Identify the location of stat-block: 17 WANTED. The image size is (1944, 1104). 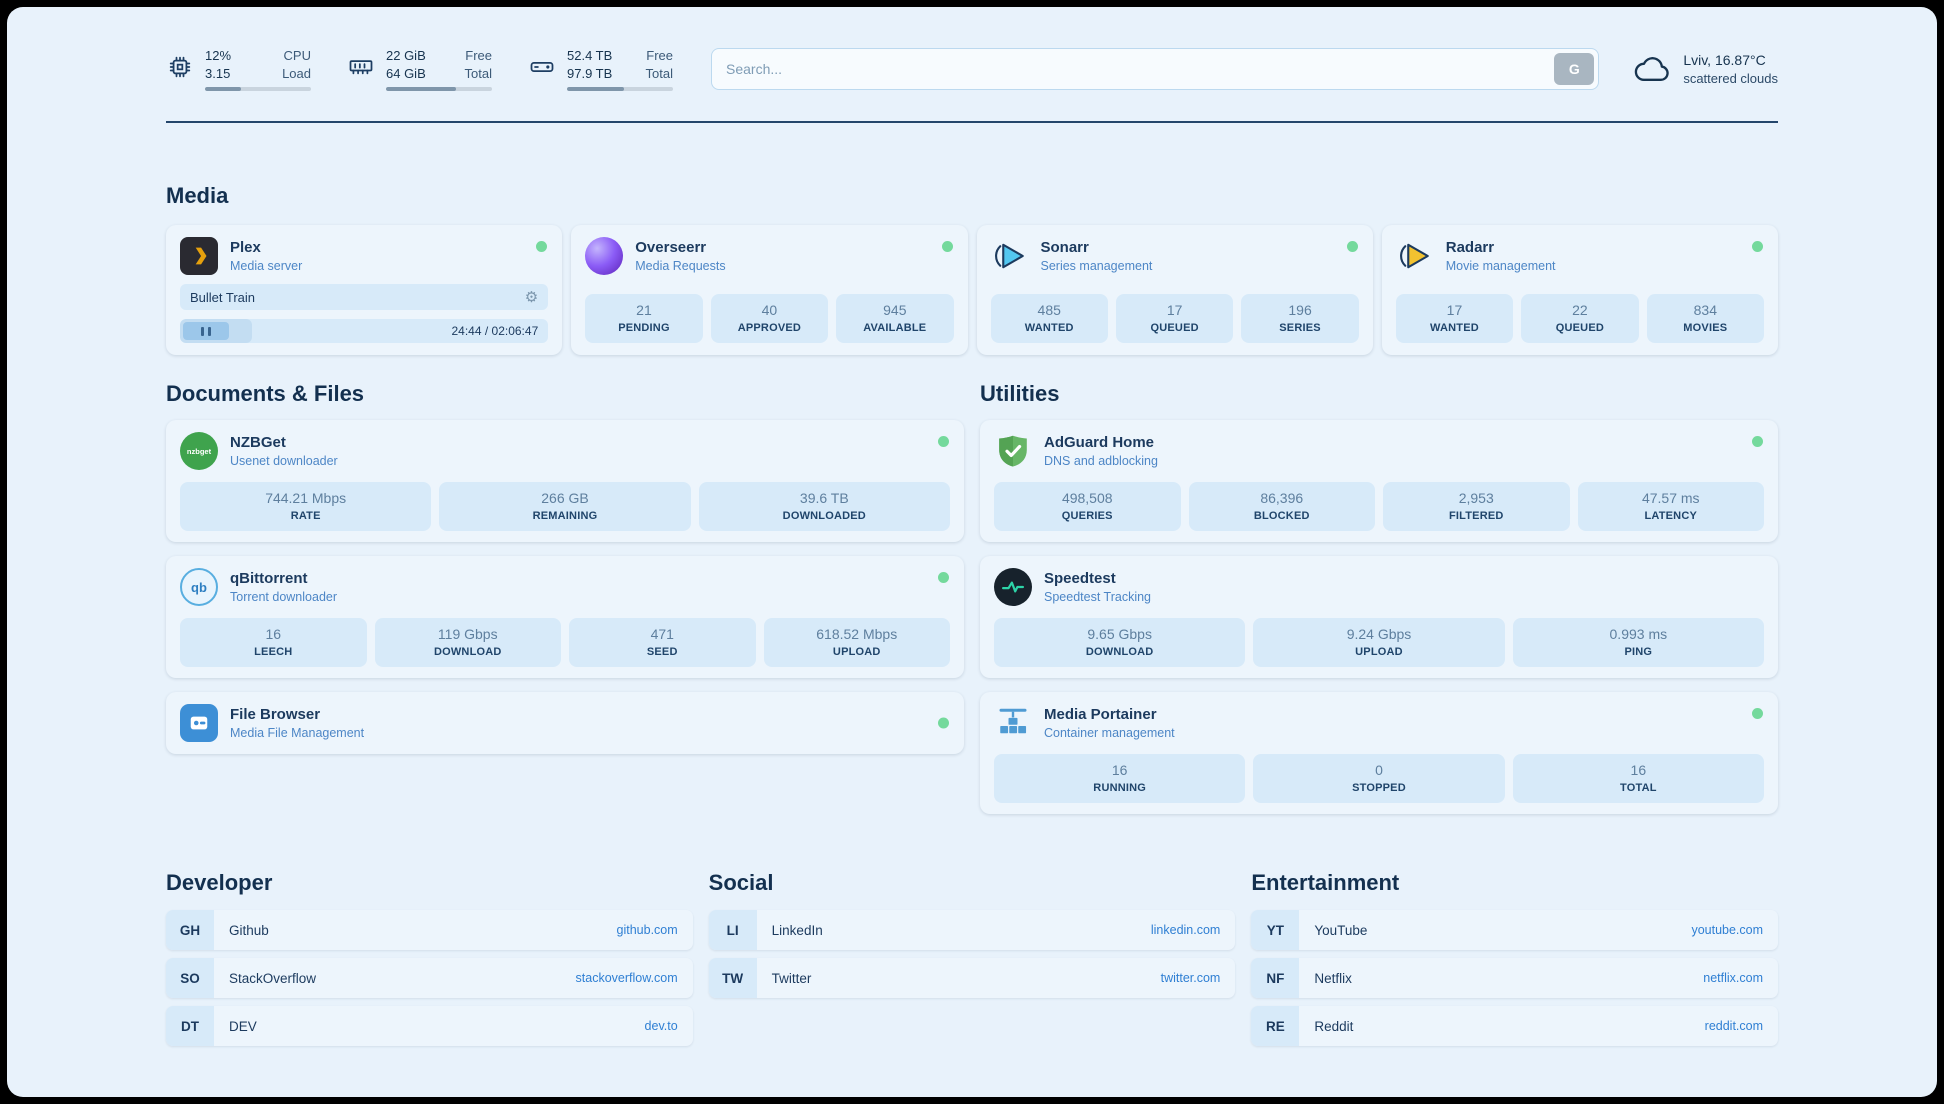
(1454, 318).